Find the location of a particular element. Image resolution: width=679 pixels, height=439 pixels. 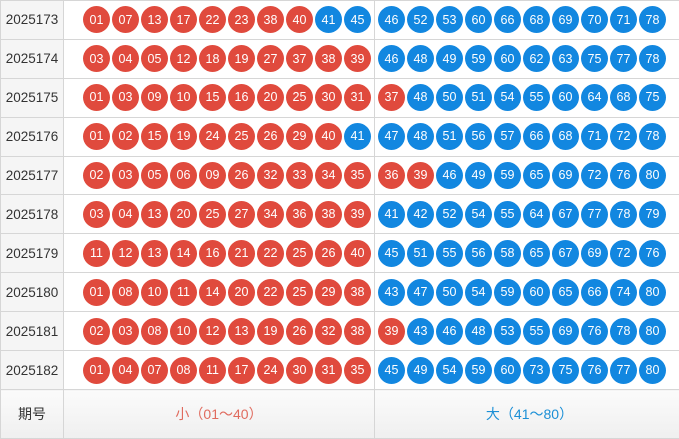

red-ball: 08 is located at coordinates (183, 370).